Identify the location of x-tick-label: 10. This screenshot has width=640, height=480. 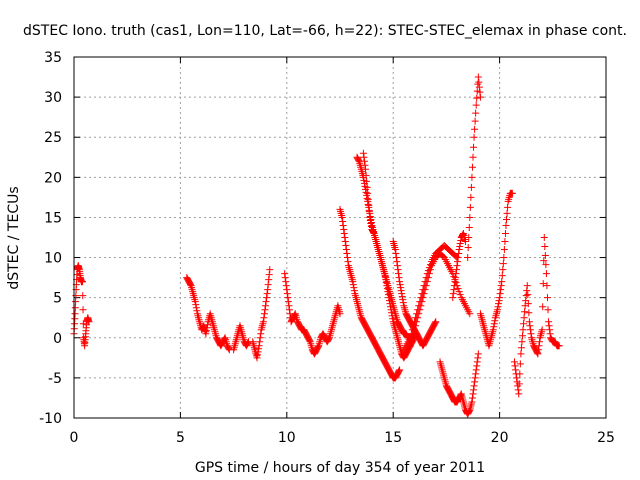
(287, 438).